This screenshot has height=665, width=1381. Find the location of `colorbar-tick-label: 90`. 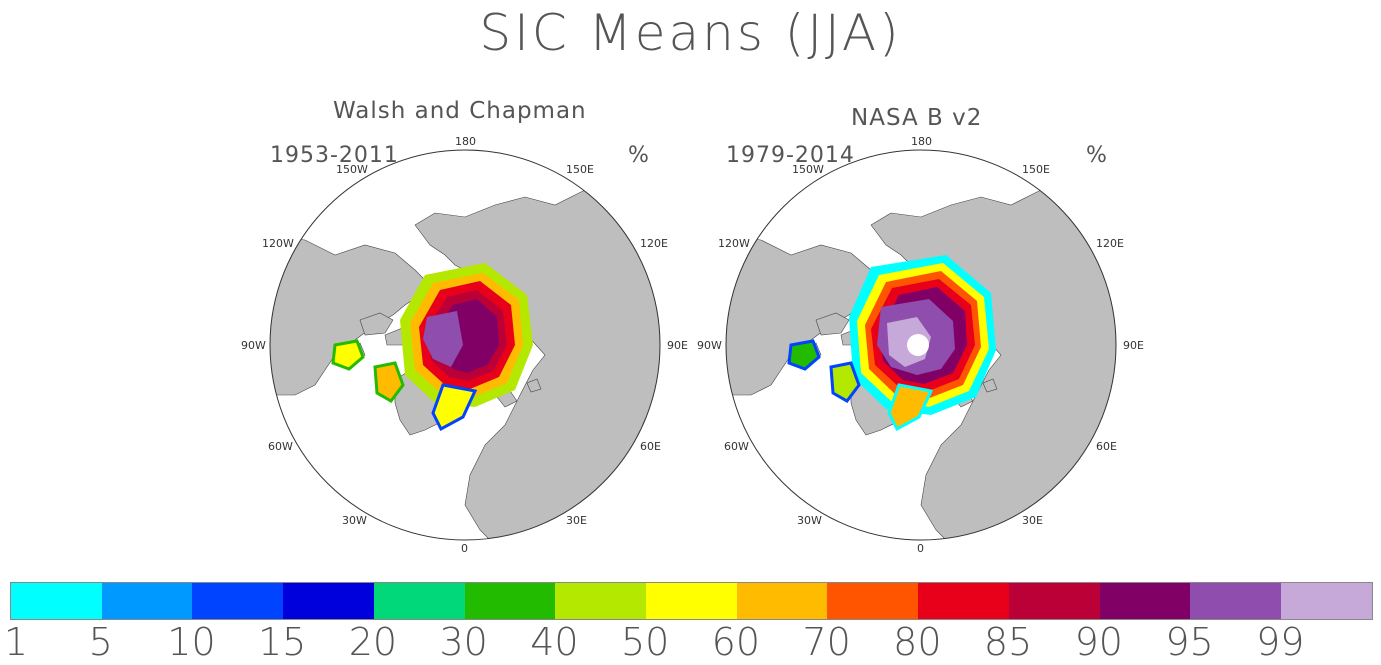

colorbar-tick-label: 90 is located at coordinates (1098, 642).